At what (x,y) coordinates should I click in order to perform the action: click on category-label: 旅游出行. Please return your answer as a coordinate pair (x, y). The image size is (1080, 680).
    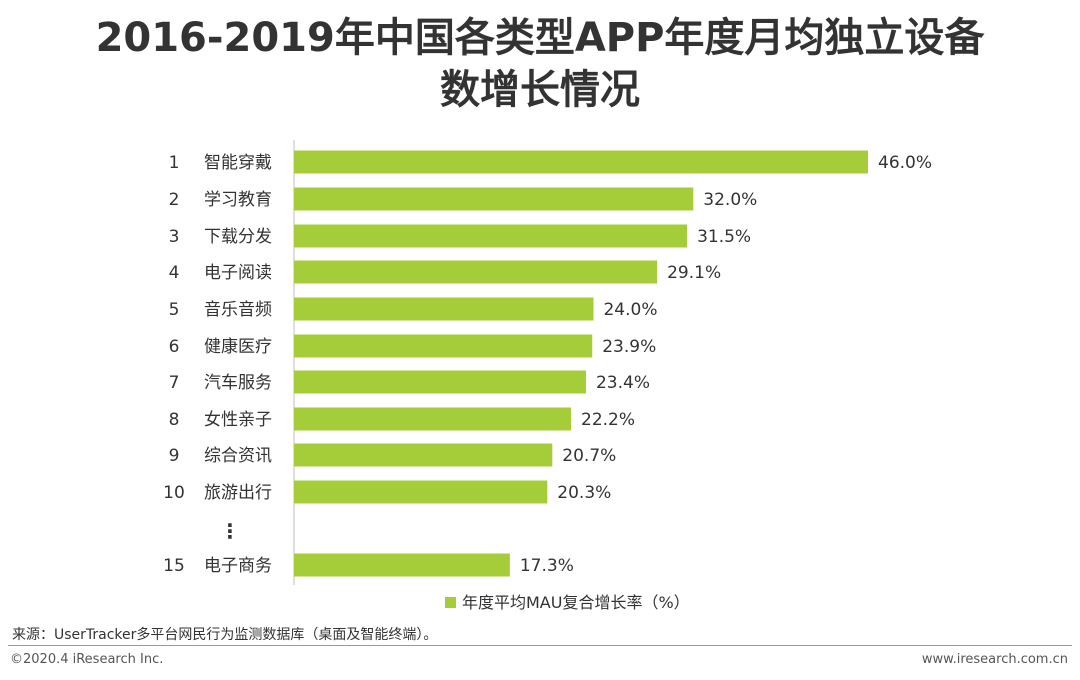
    Looking at the image, I should click on (238, 493).